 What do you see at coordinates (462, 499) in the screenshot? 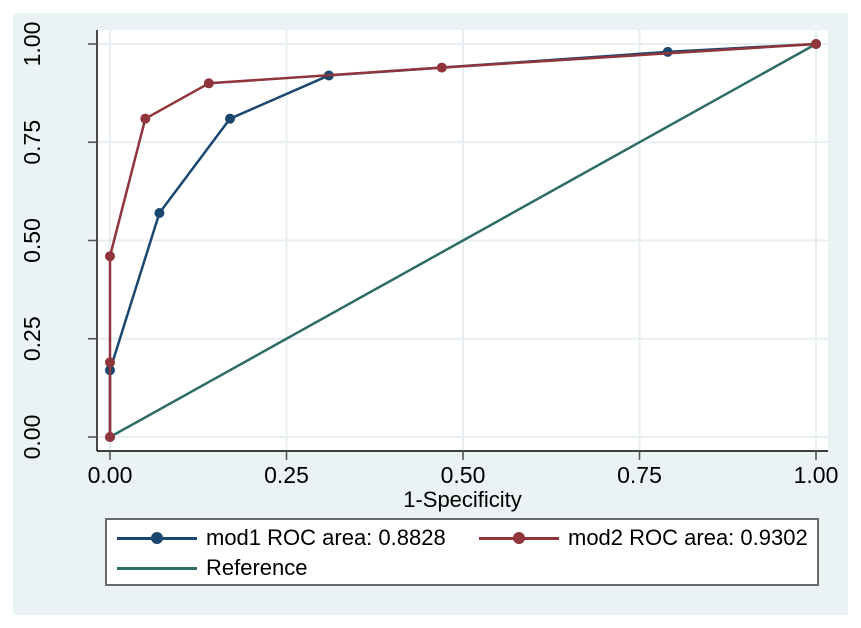
I see `x-axis-title: 1-Specificity` at bounding box center [462, 499].